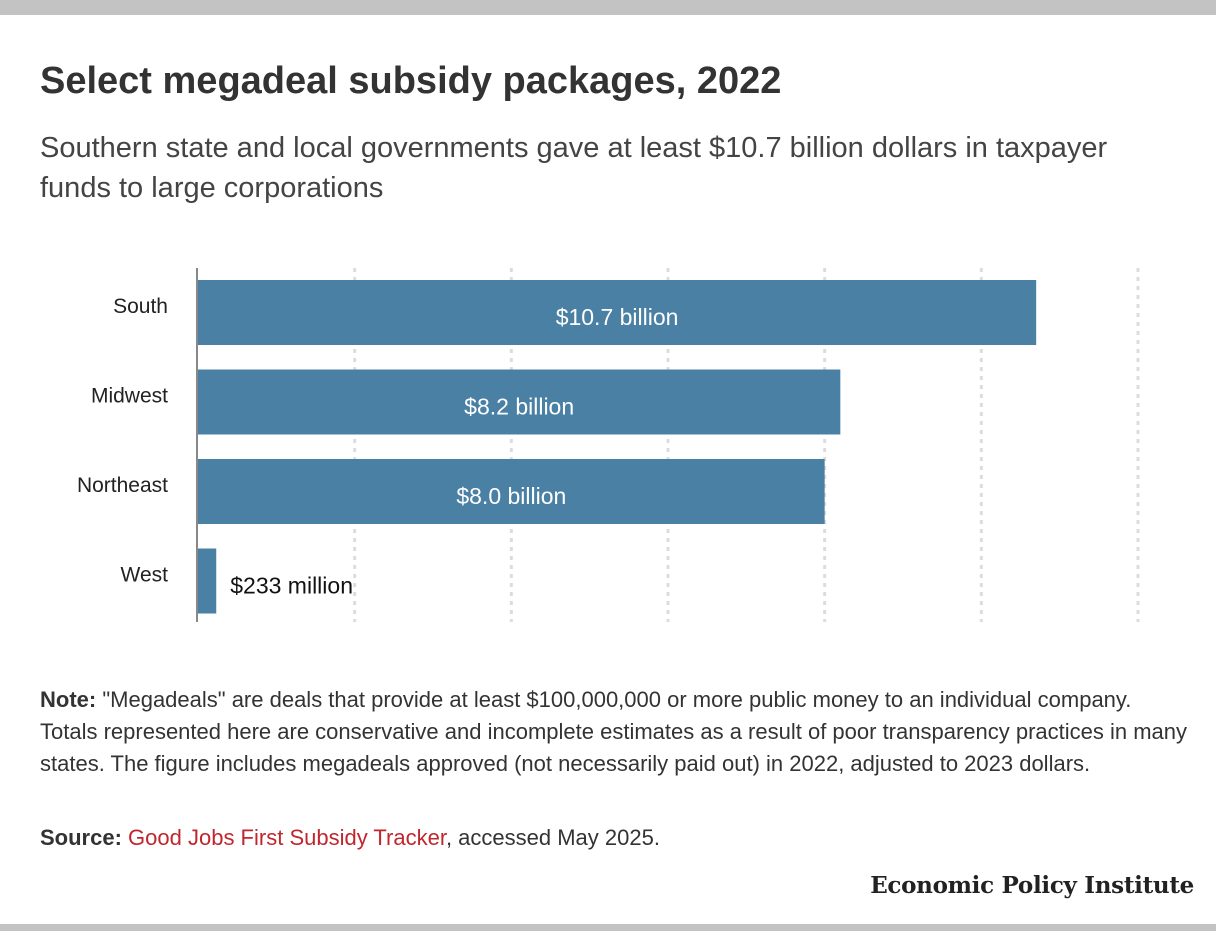 This screenshot has width=1216, height=931. I want to click on source-label: Source:, so click(81, 837).